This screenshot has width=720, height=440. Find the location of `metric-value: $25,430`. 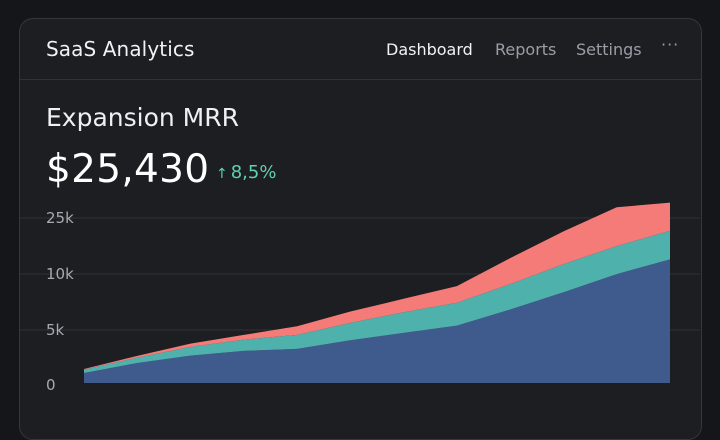

metric-value: $25,430 is located at coordinates (128, 169).